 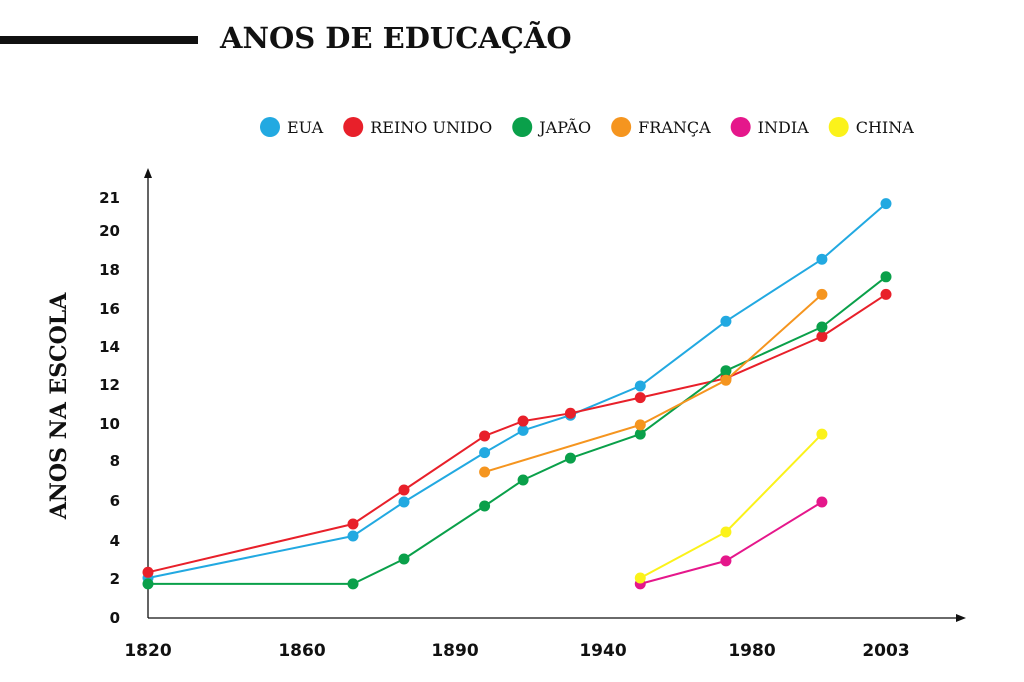 I want to click on series-china, so click(x=731, y=506).